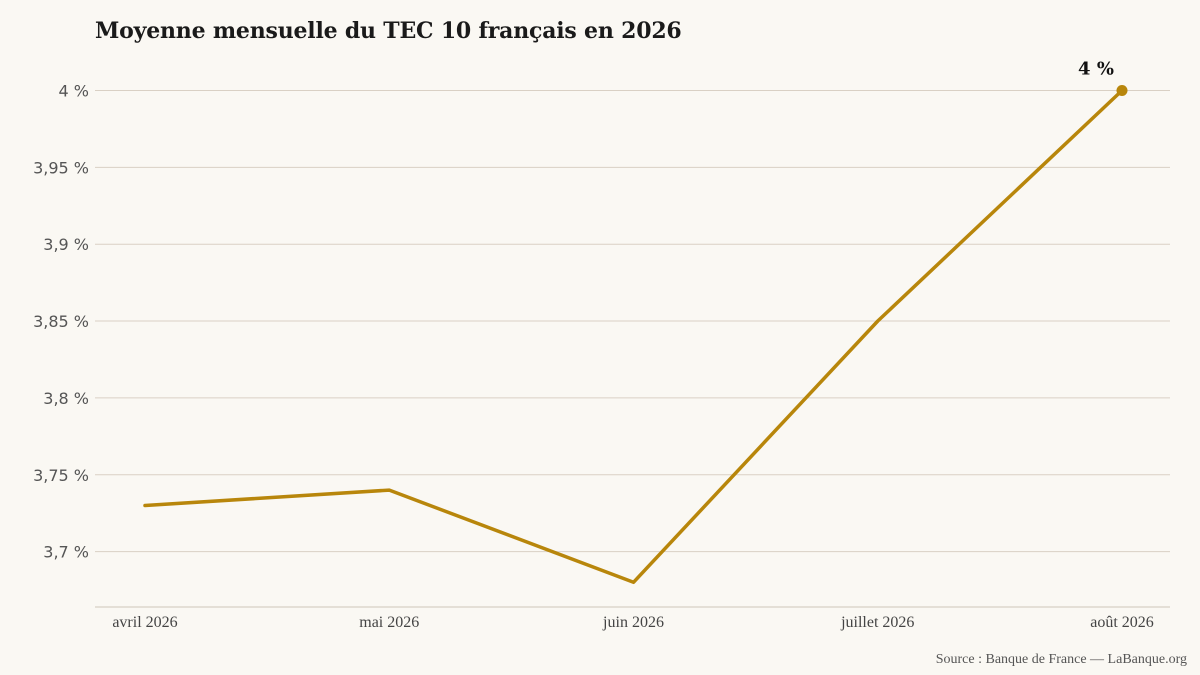 Image resolution: width=1200 pixels, height=675 pixels. I want to click on y-tick-label: 3,7 %, so click(66, 552).